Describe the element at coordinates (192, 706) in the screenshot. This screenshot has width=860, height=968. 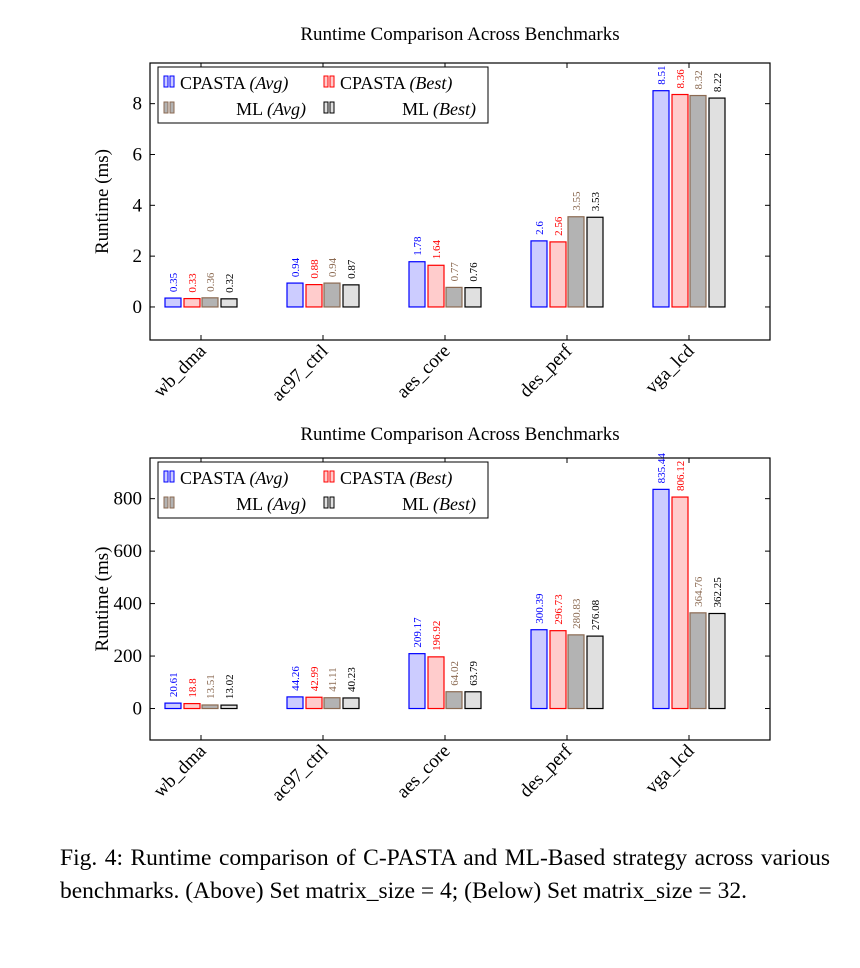
I see `bar-series2-wb_dma` at that location.